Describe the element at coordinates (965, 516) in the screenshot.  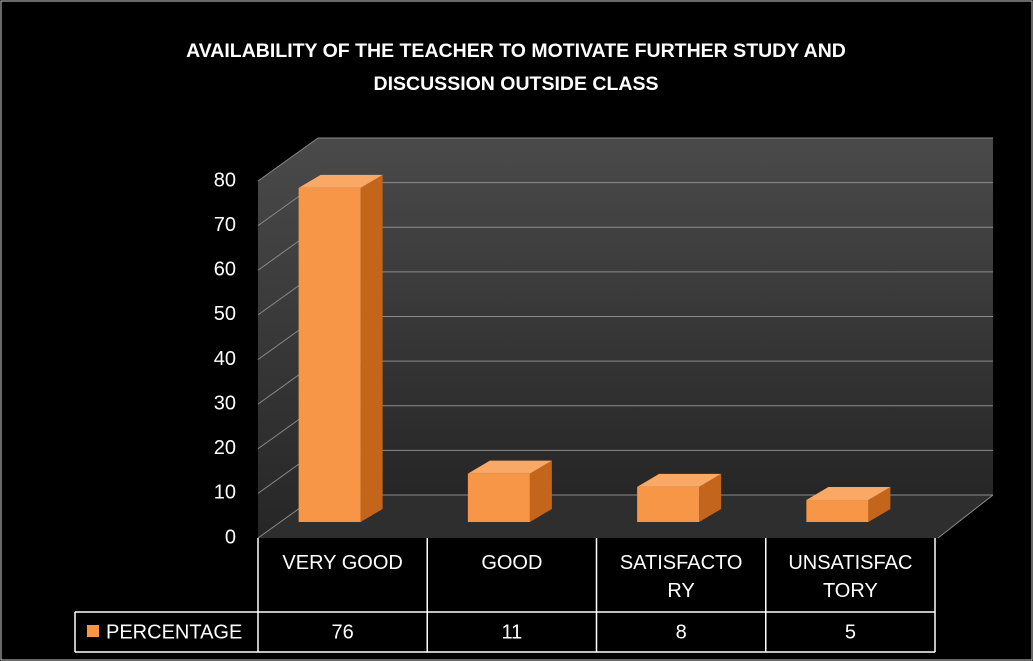
I see `floor-edge` at that location.